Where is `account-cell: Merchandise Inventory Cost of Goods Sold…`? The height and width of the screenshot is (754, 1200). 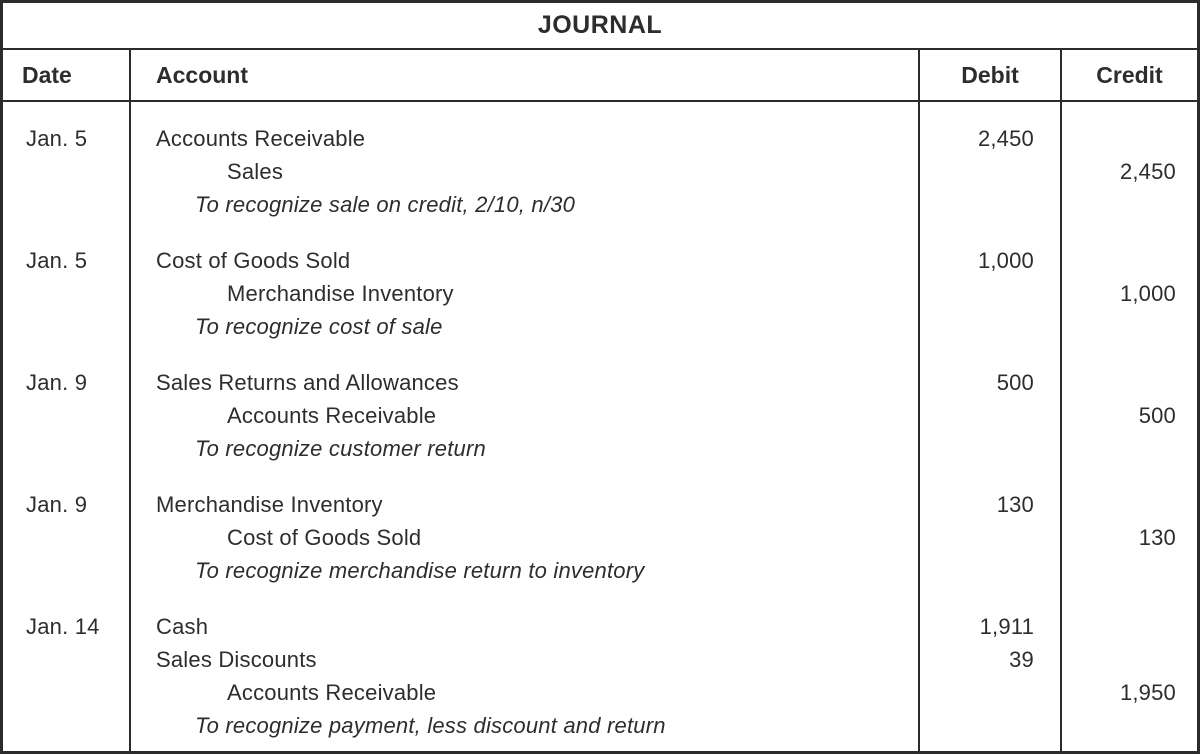
account-cell: Merchandise Inventory Cost of Goods Sold… is located at coordinates (525, 549).